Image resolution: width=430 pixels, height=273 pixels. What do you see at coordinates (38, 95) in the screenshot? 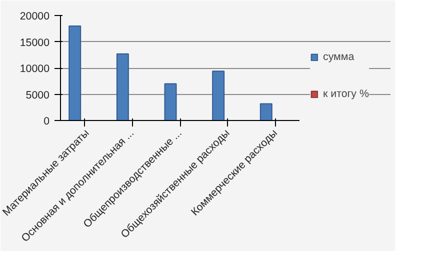
I see `y-tick-label: 5000` at bounding box center [38, 95].